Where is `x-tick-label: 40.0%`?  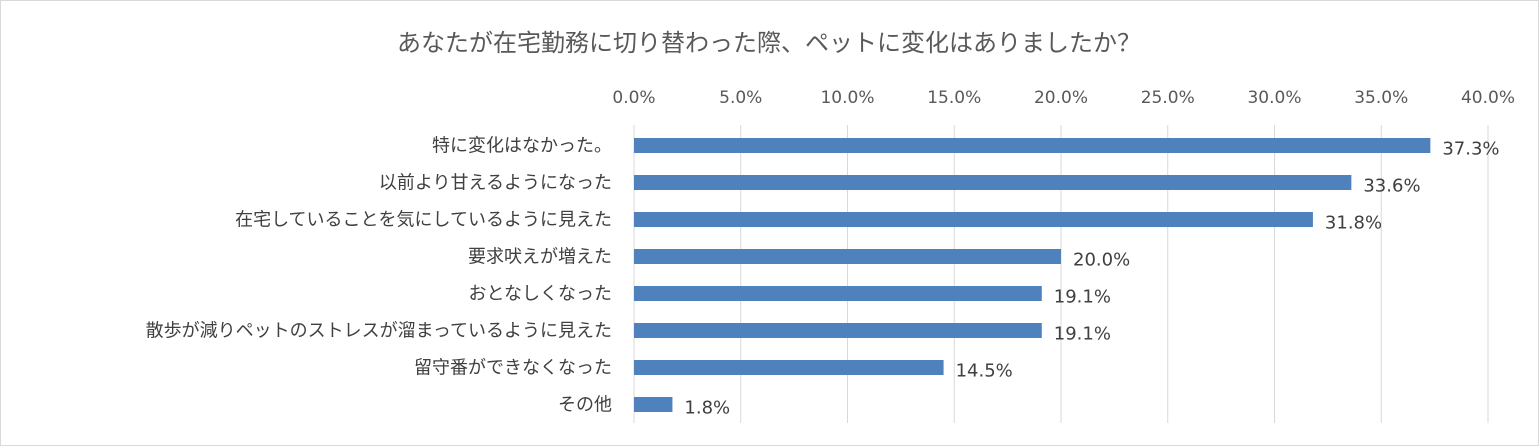 x-tick-label: 40.0% is located at coordinates (1488, 98).